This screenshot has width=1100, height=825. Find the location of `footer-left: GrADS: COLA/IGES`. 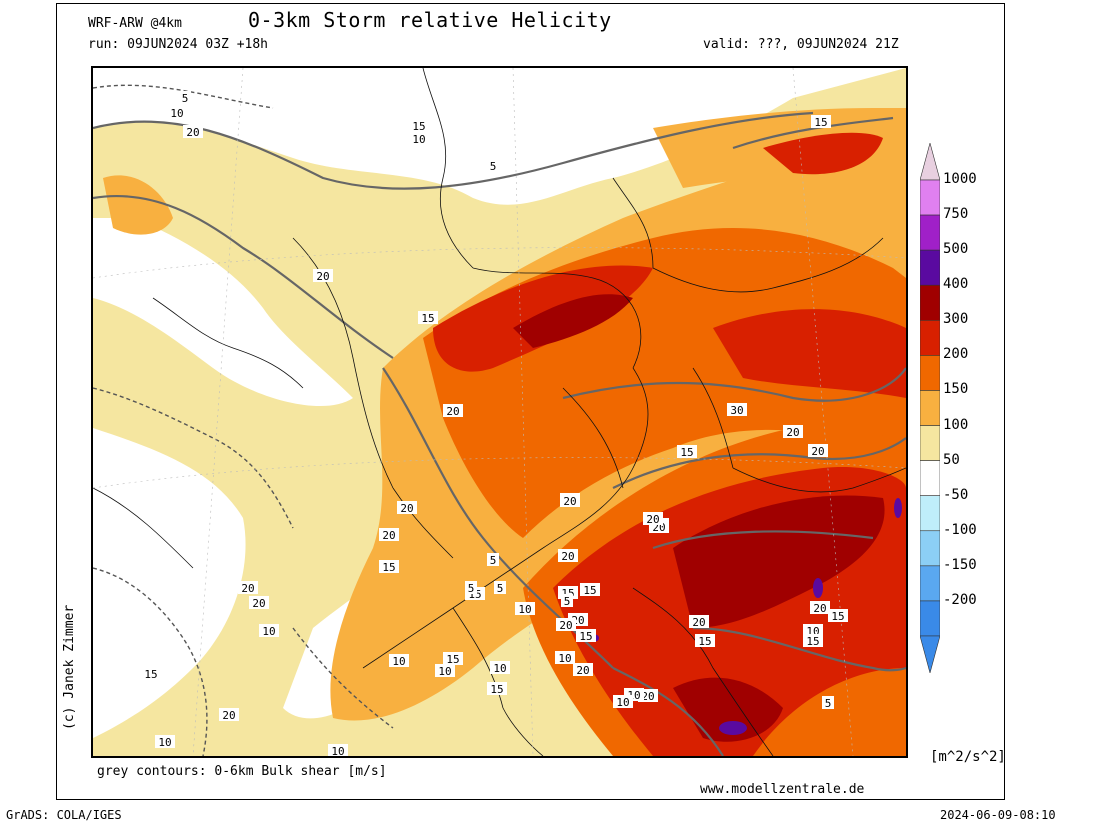

footer-left: GrADS: COLA/IGES is located at coordinates (64, 815).